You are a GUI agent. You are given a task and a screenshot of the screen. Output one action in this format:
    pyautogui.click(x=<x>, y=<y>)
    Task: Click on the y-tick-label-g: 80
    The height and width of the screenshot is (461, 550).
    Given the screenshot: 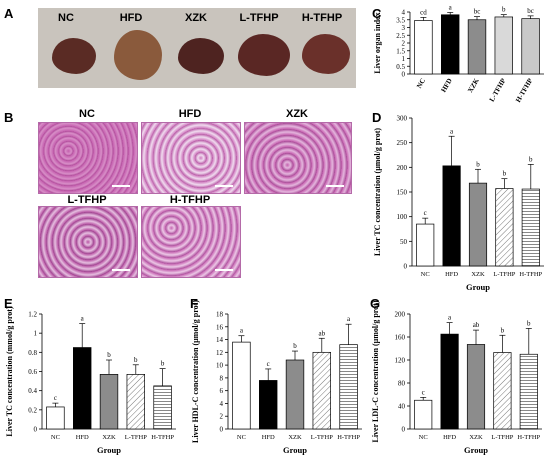 What is the action you would take?
    pyautogui.click(x=402, y=384)
    